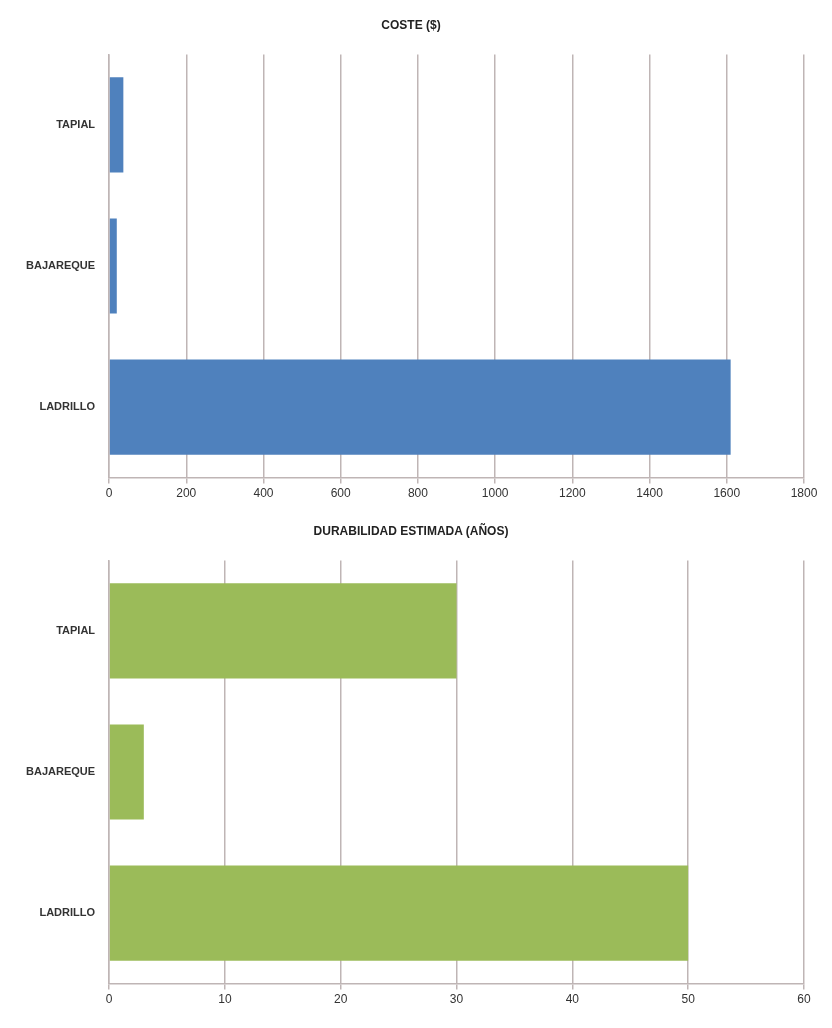 This screenshot has width=832, height=1028. What do you see at coordinates (411, 530) in the screenshot?
I see `chart-title: DURABILIDAD ESTIMADA (AÑOS)` at bounding box center [411, 530].